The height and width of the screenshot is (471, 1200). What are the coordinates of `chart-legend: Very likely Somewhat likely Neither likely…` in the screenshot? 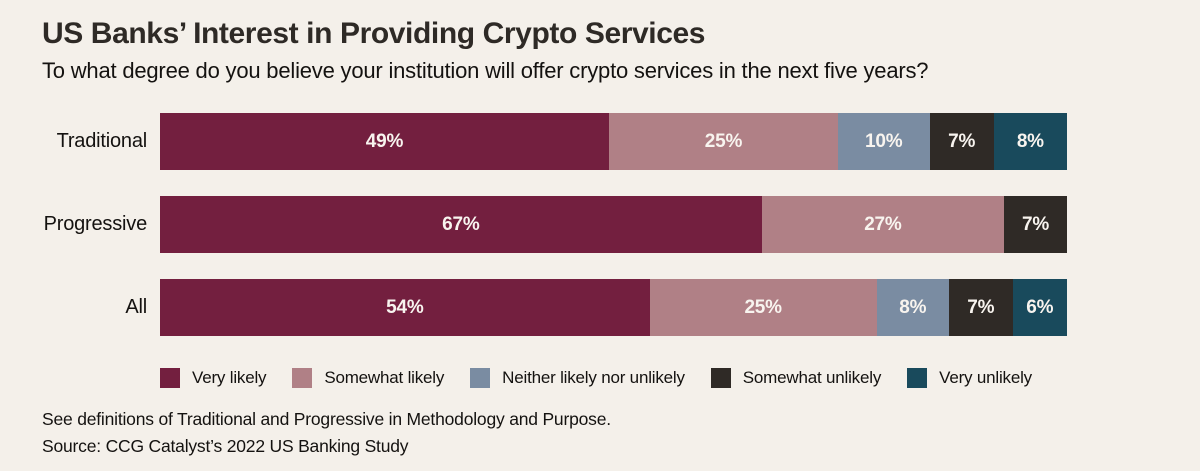 It's located at (660, 378).